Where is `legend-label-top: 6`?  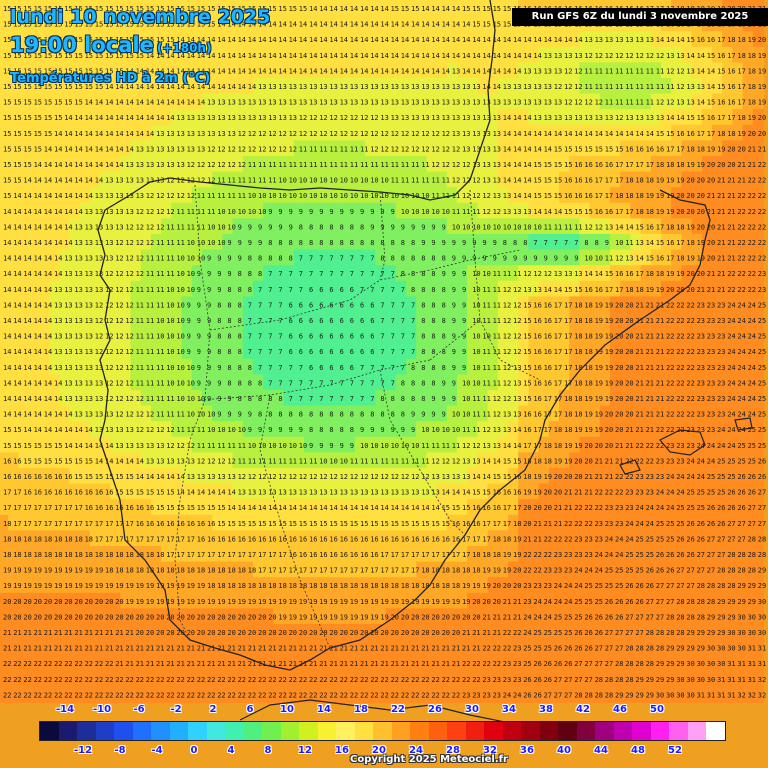
legend-label-top: 6 is located at coordinates (250, 709).